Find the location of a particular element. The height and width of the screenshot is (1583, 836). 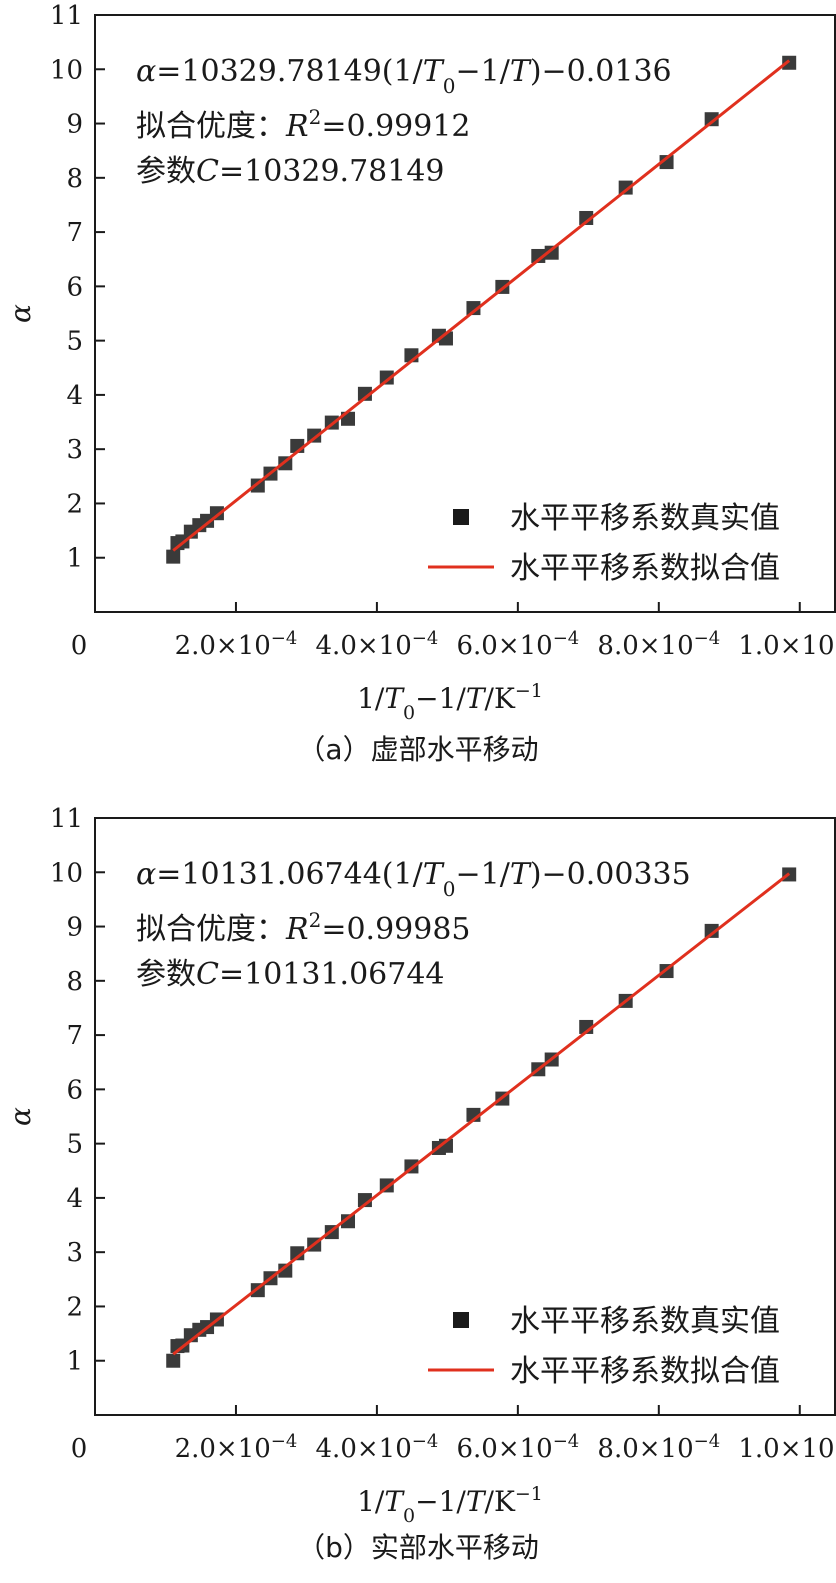

fit-param: 参数C=10131.06744 is located at coordinates (290, 974).